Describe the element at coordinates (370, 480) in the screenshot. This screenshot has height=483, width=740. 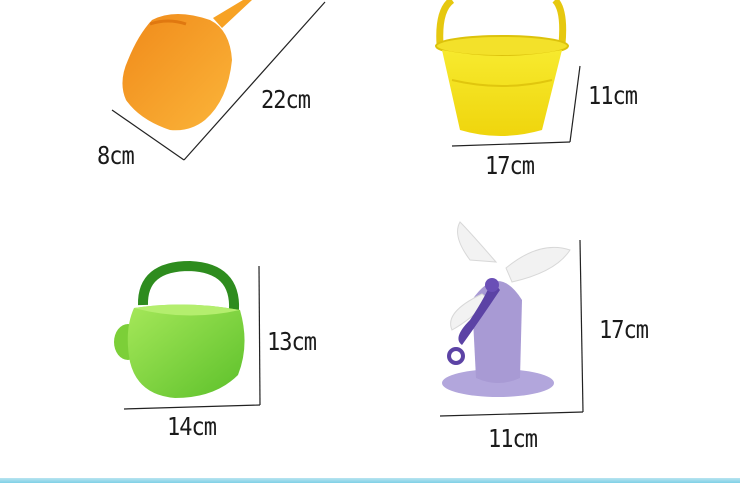
I see `bottom-accent-bar` at that location.